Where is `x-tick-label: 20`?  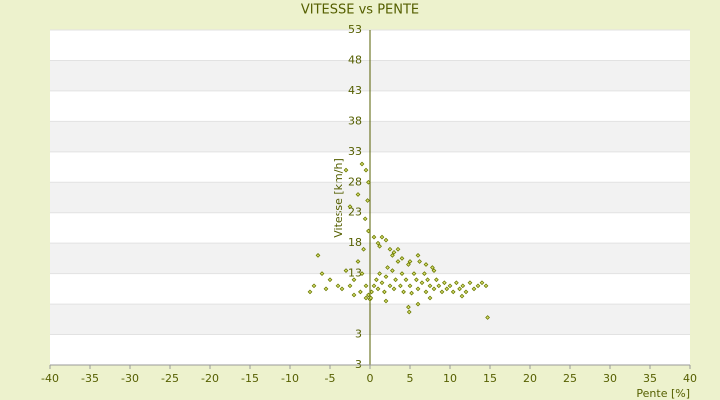
x-tick-label: 20 is located at coordinates (530, 378).